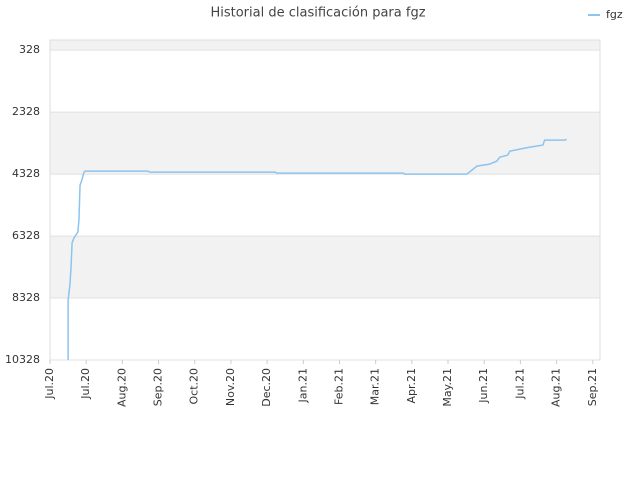  What do you see at coordinates (483, 386) in the screenshot?
I see `x-tick-label: Jun.21` at bounding box center [483, 386].